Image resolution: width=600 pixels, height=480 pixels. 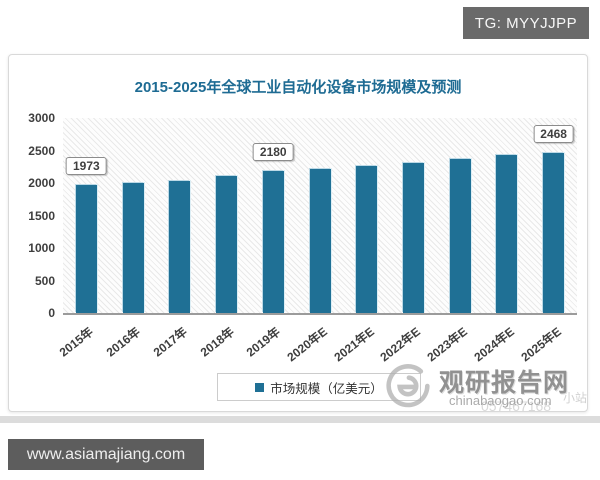 I want to click on bar-2025年E, so click(x=554, y=232).